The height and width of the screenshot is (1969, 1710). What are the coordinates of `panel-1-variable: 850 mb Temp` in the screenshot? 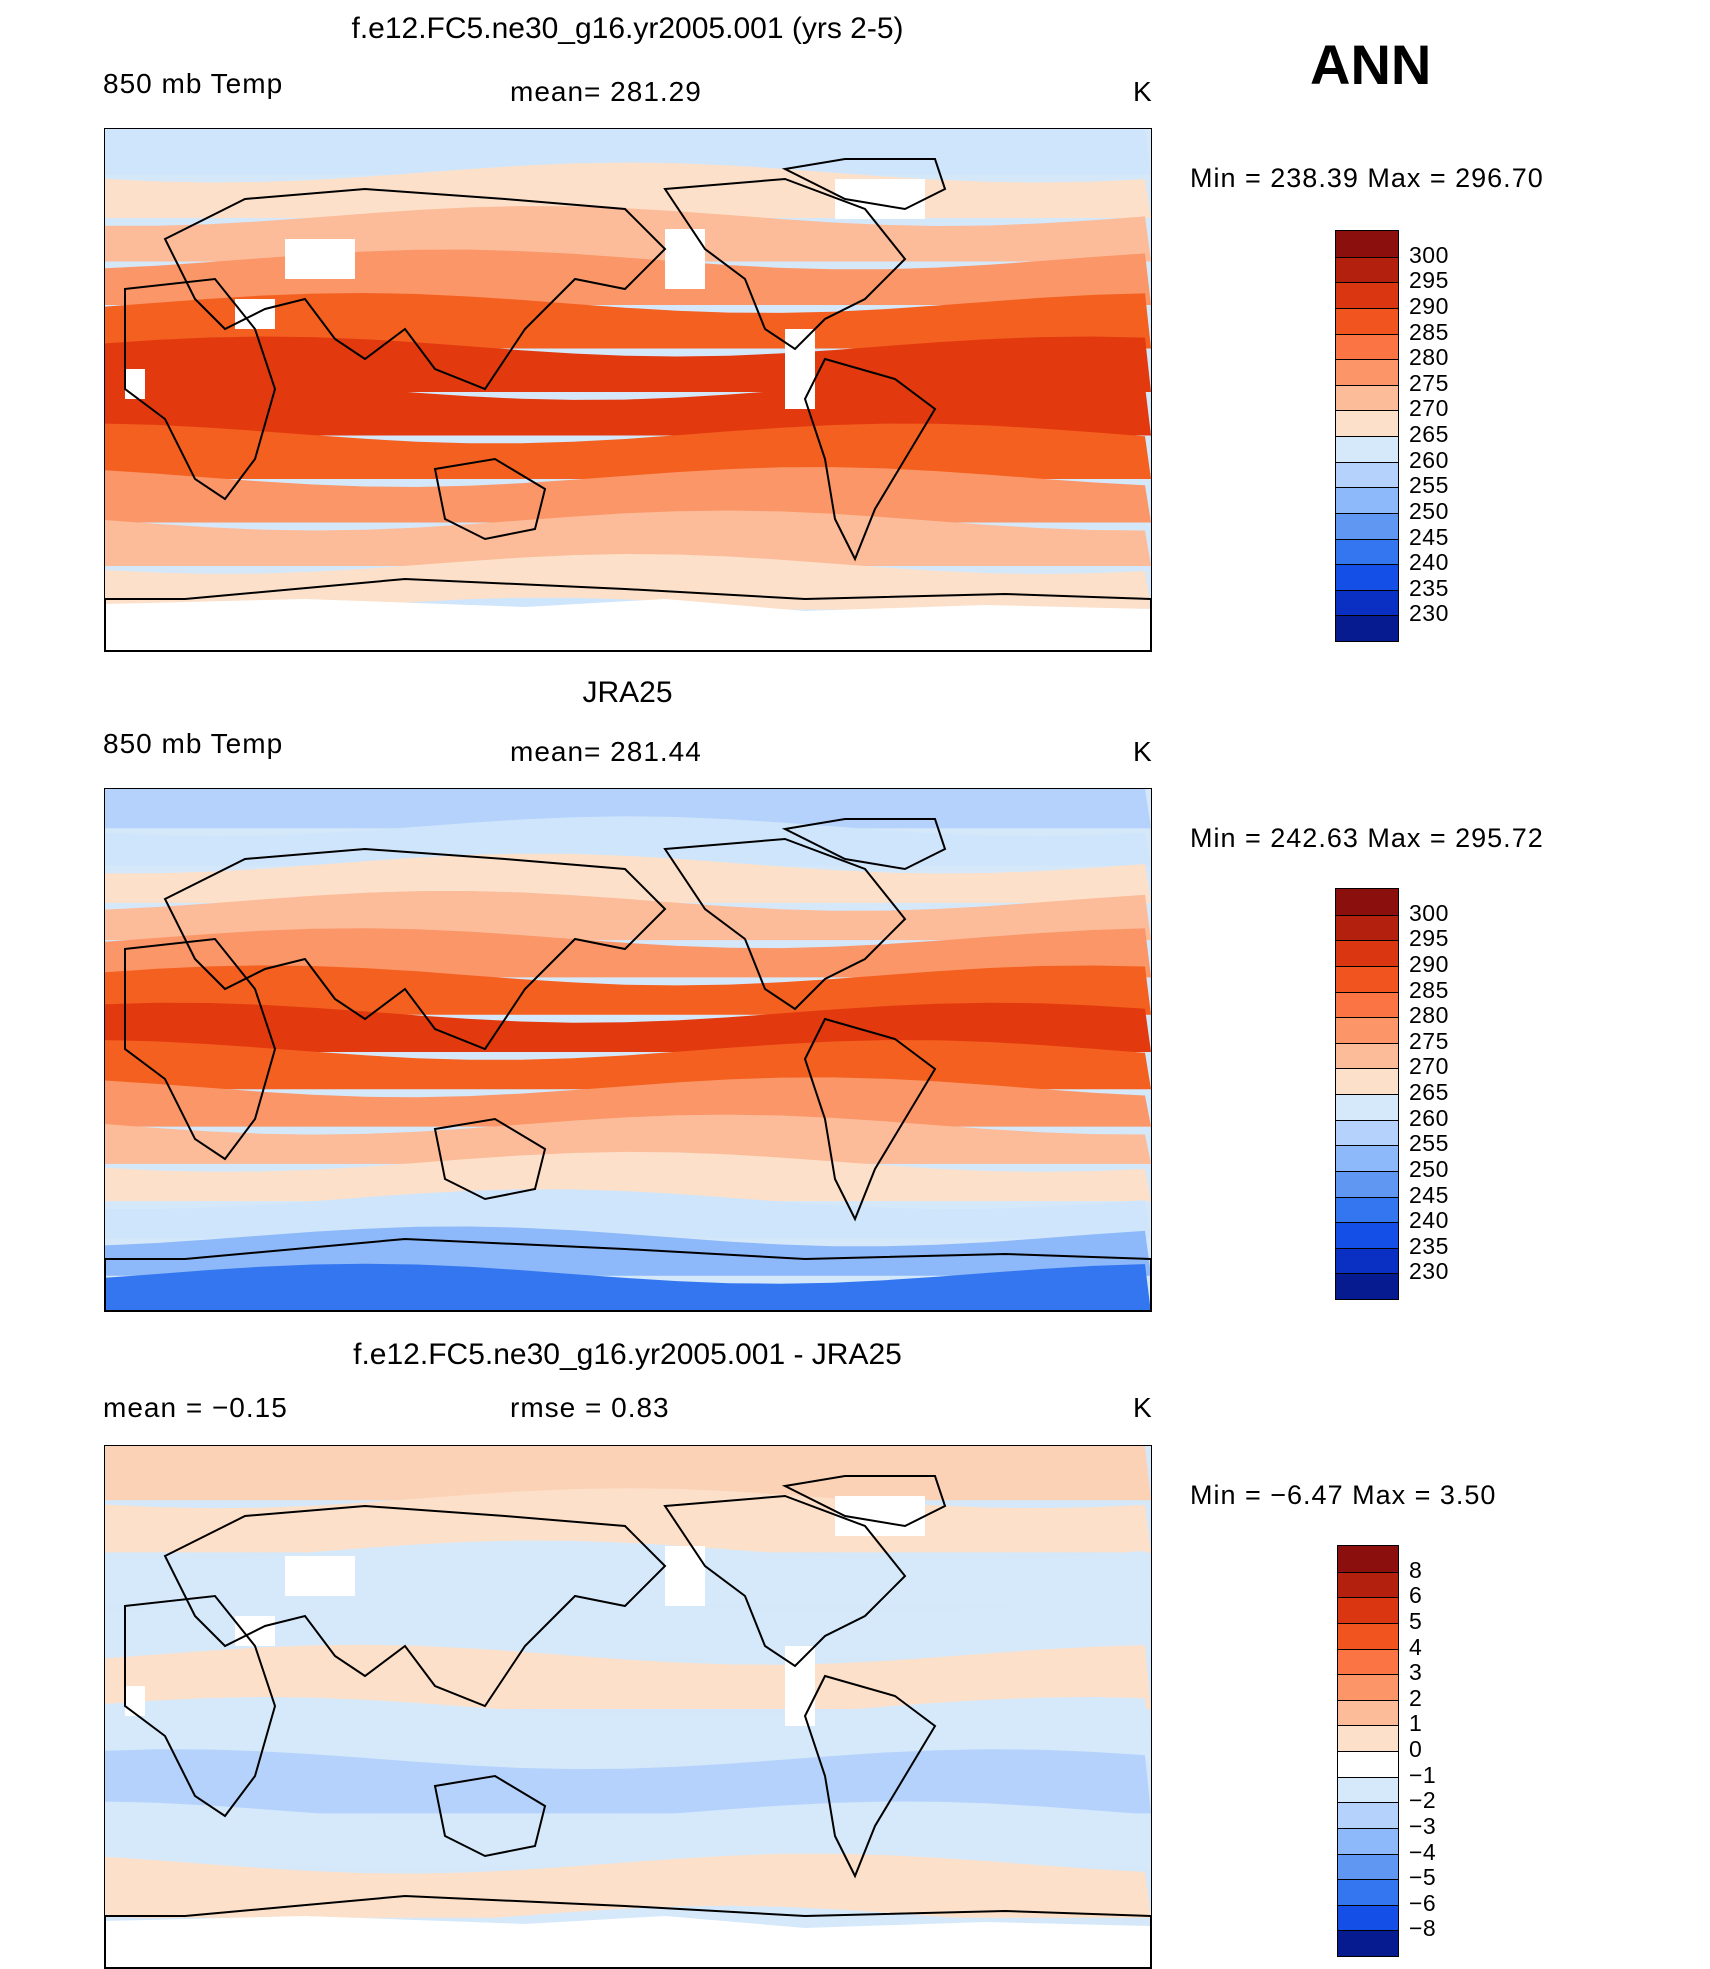 It's located at (193, 83).